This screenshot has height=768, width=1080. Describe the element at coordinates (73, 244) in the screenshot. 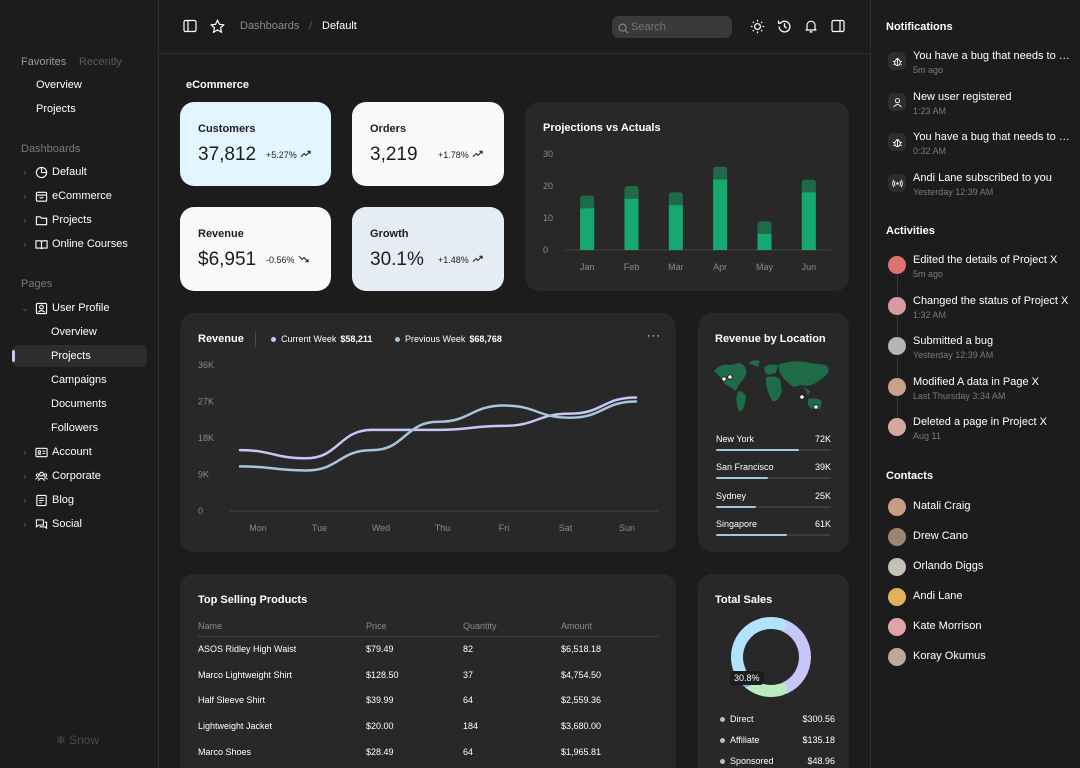

I see `sidebar-item-online-courses: › Online Courses` at that location.